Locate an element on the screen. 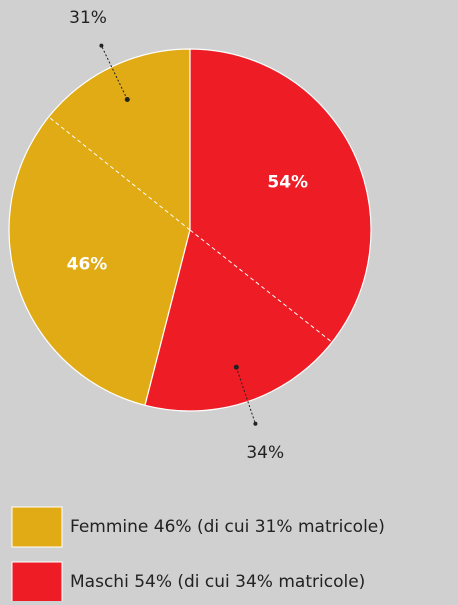  slice-label: 46% is located at coordinates (87, 264).